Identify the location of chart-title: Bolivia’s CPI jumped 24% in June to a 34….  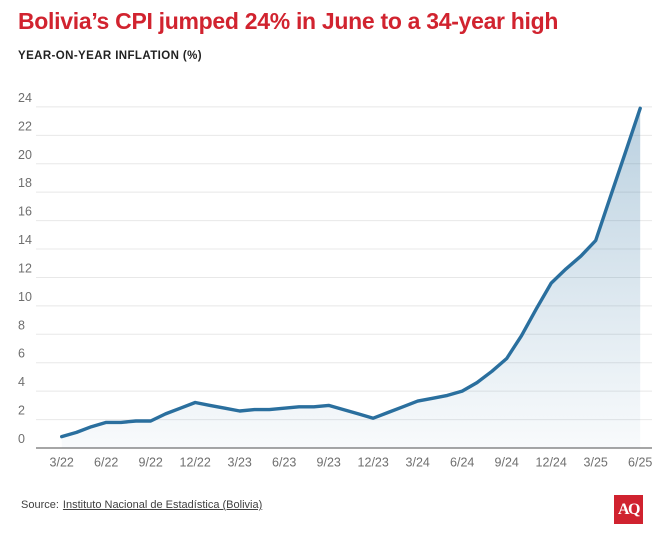
(288, 21).